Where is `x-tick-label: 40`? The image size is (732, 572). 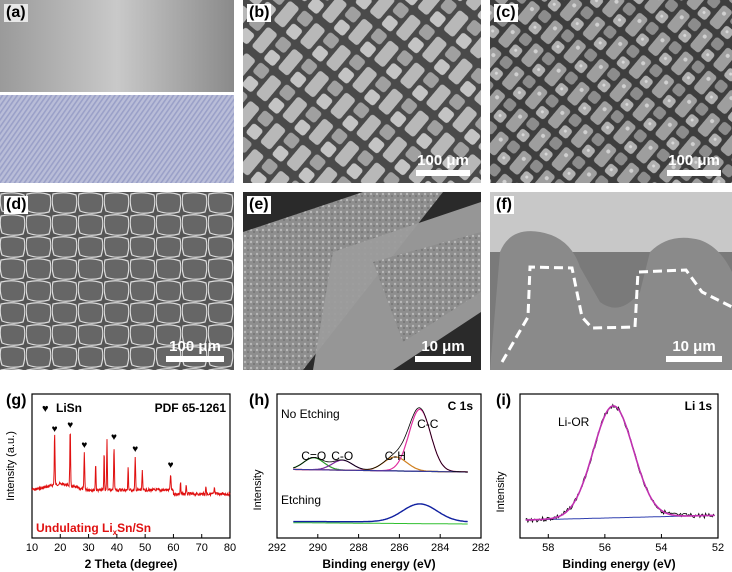
x-tick-label: 40 is located at coordinates (117, 548).